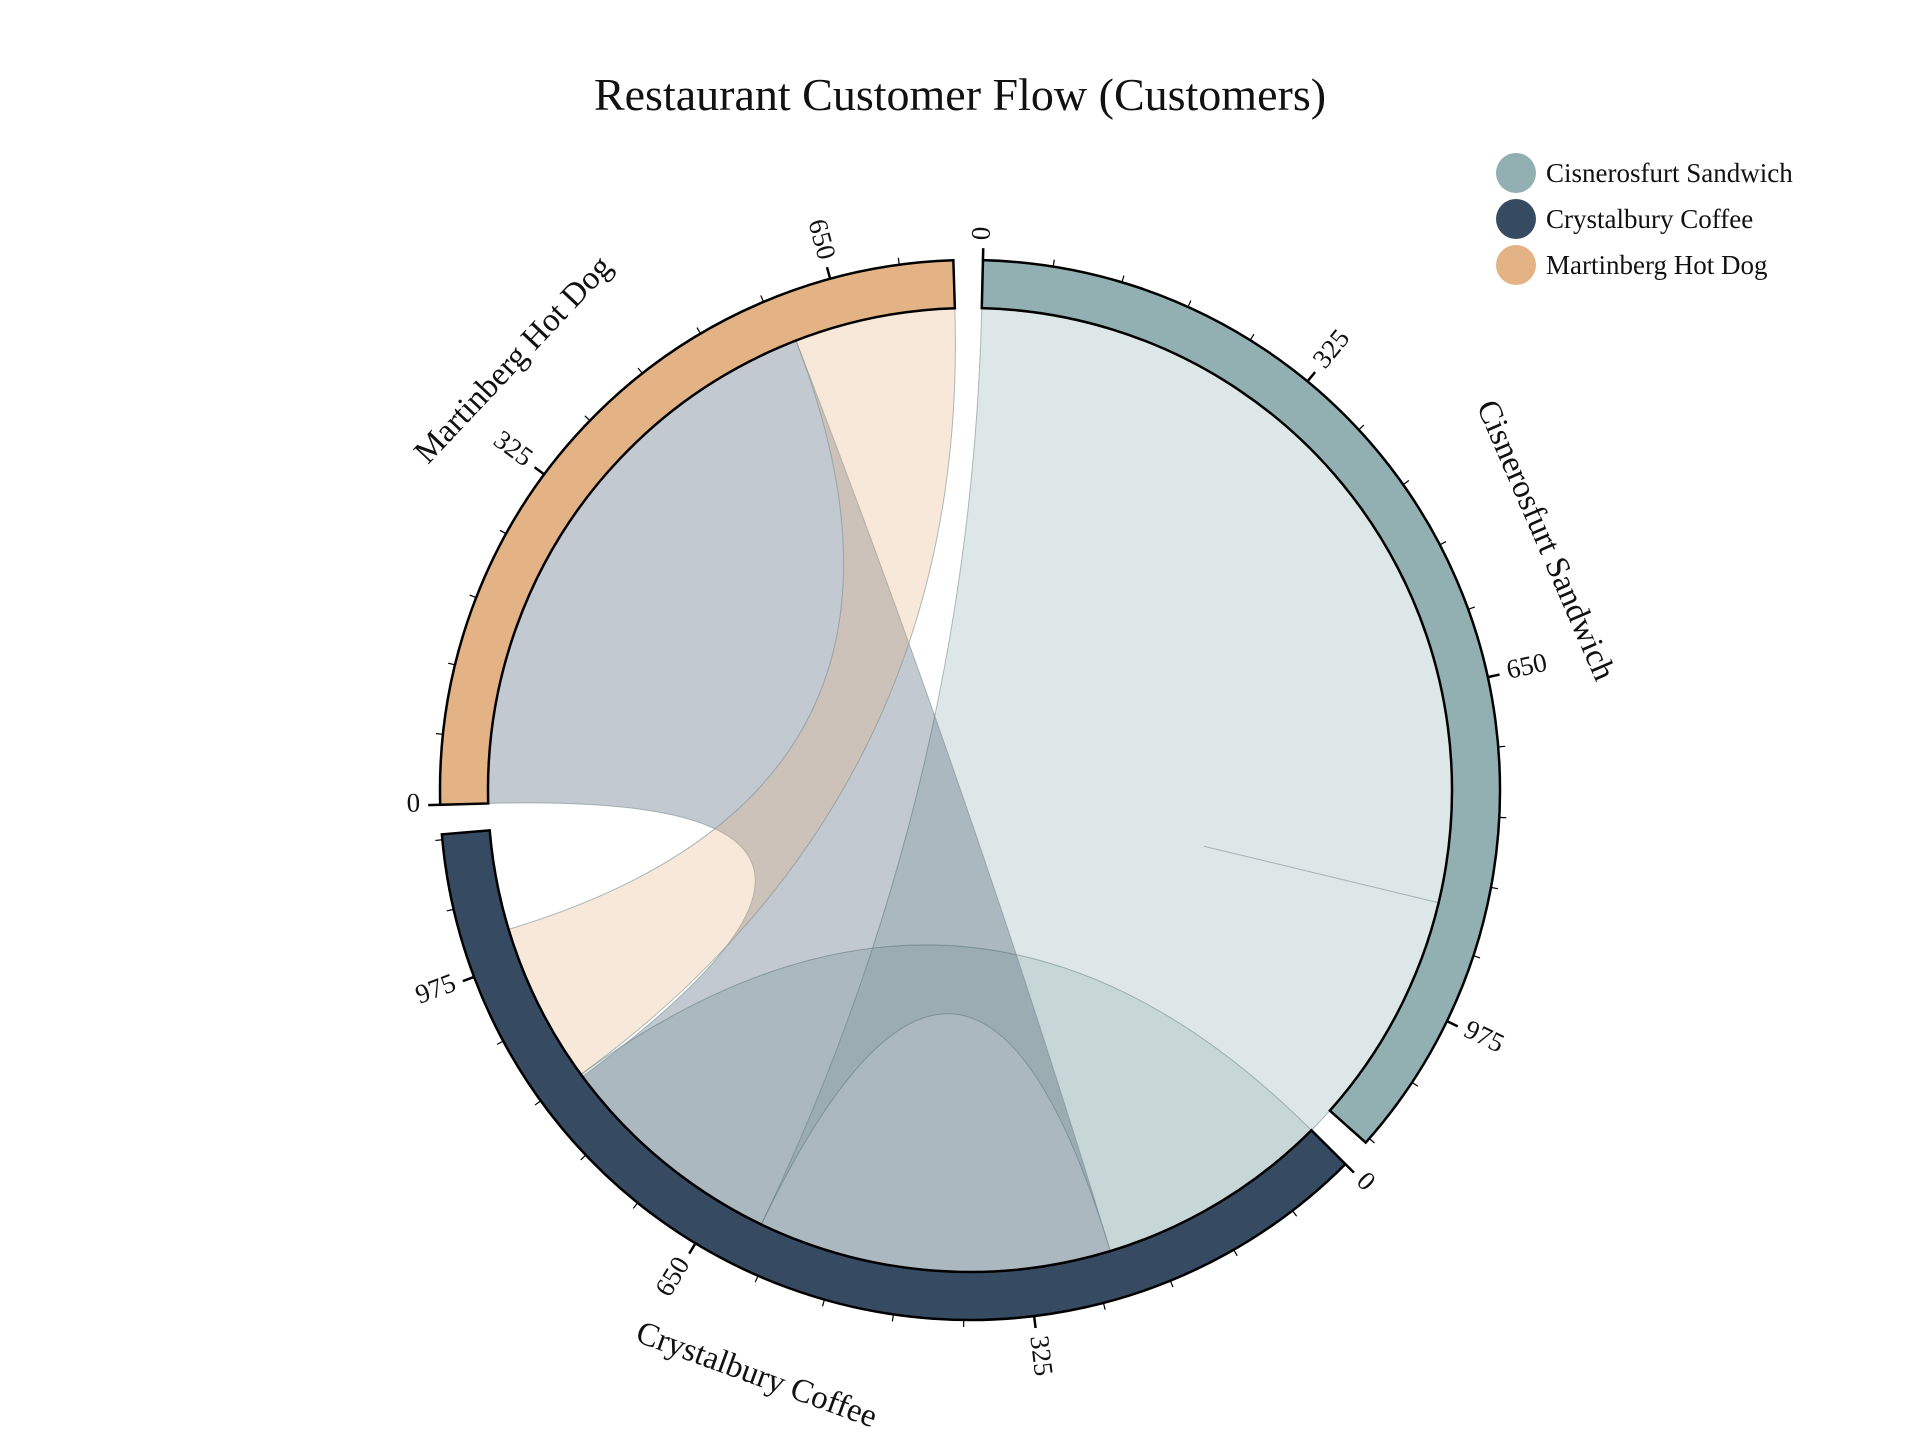  Describe the element at coordinates (697, 532) in the screenshot. I see `arc-martinberg-hot-dog` at that location.